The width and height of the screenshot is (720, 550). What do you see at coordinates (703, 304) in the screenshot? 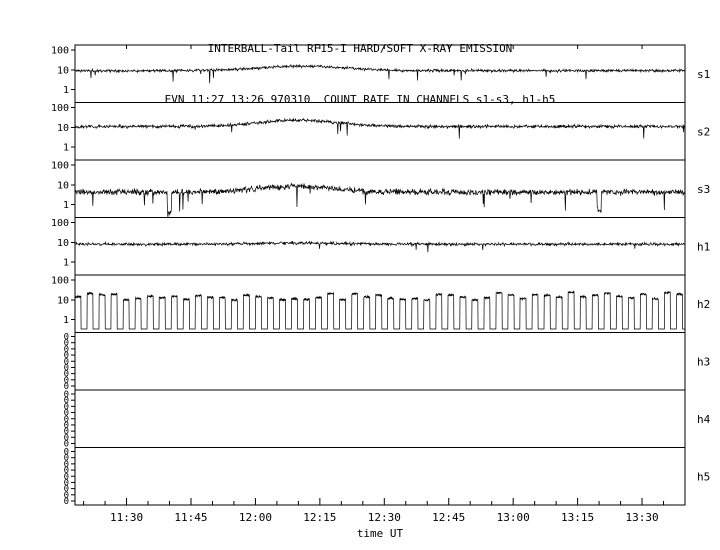
I see `panel-label-h2: h2` at bounding box center [703, 304].